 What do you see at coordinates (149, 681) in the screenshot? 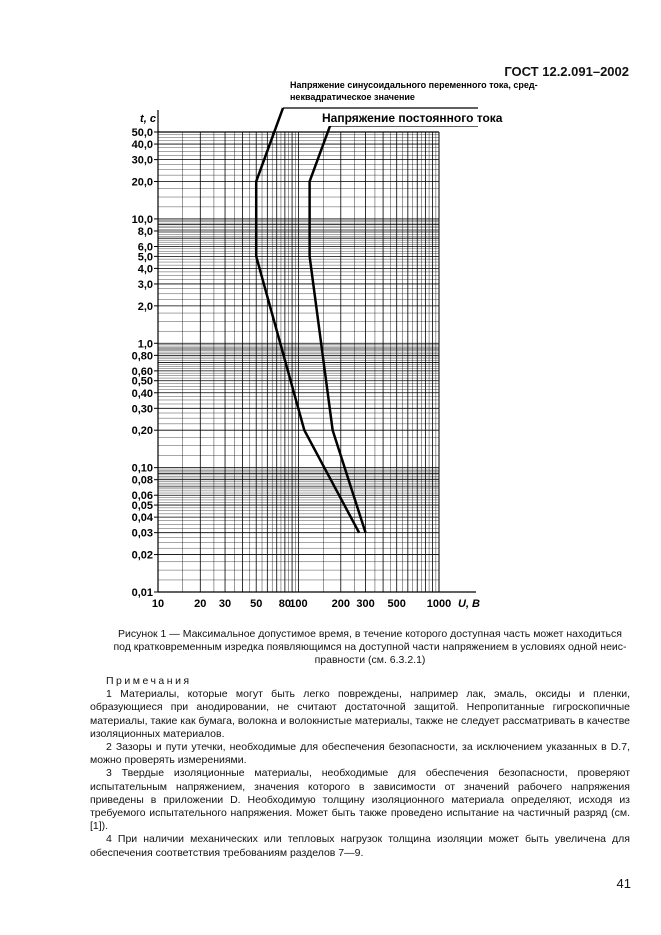
I see `notes-title: Примечания` at bounding box center [149, 681].